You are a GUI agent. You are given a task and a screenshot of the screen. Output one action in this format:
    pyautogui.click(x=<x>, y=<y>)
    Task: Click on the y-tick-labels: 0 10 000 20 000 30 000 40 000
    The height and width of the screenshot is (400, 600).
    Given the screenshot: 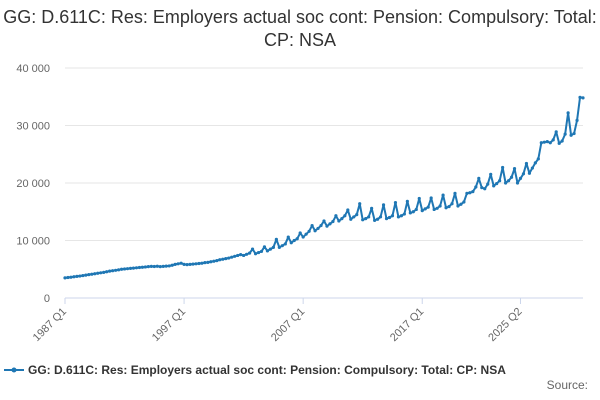 What is the action you would take?
    pyautogui.click(x=33, y=184)
    